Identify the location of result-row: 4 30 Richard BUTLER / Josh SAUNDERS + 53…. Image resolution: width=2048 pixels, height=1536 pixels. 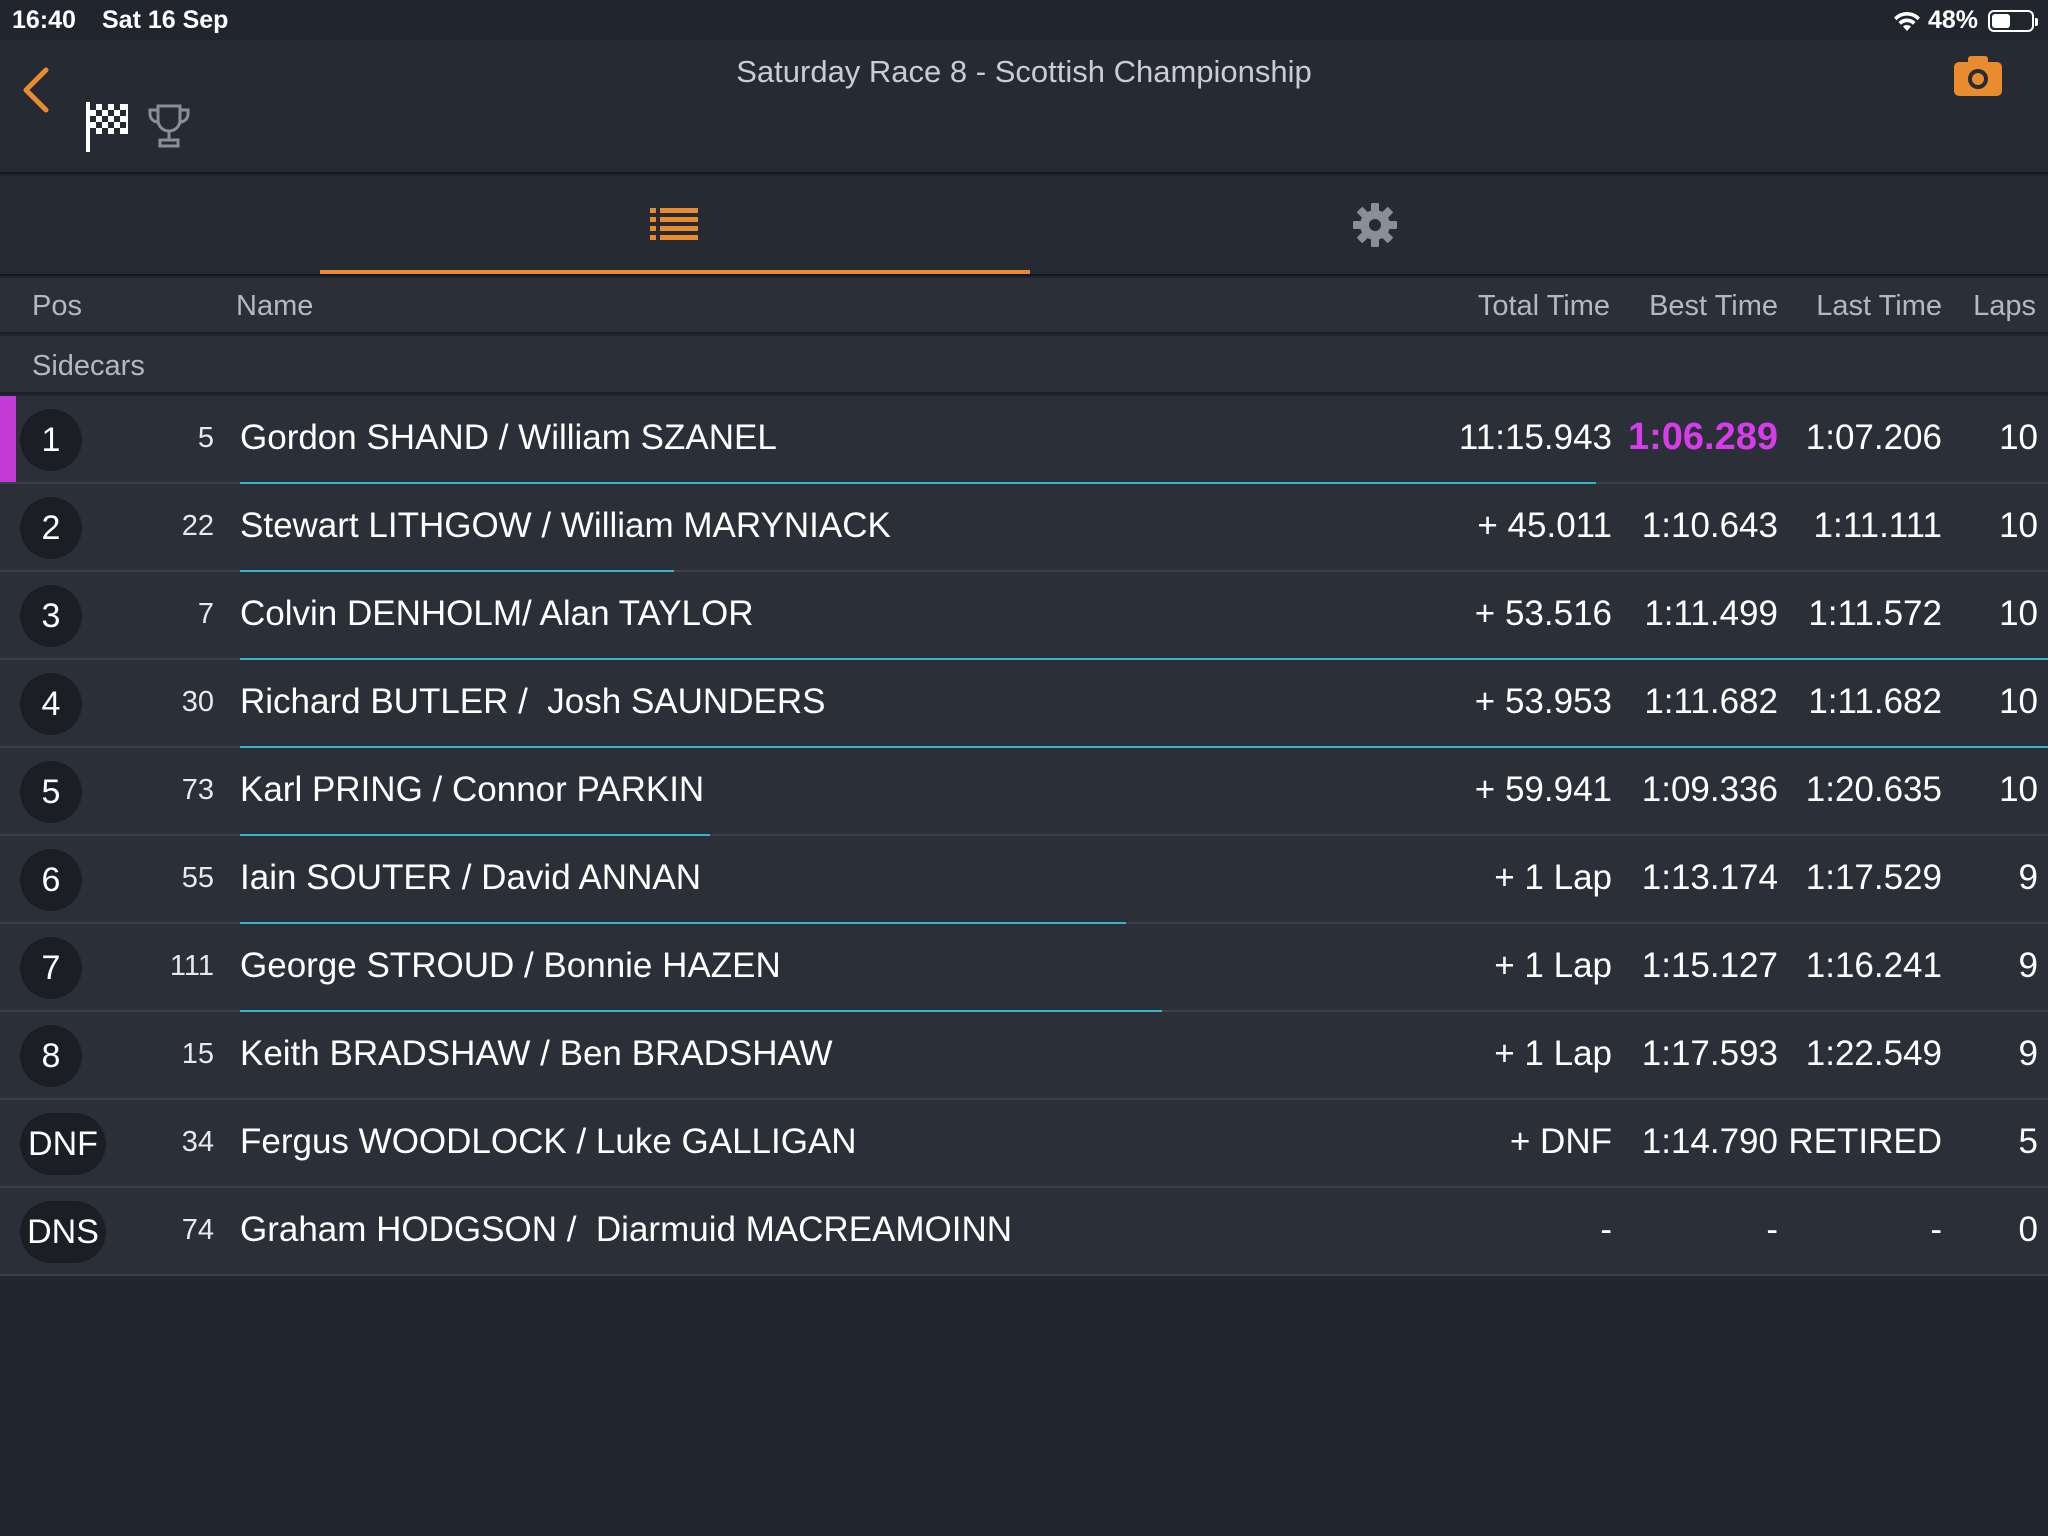
(1024, 704).